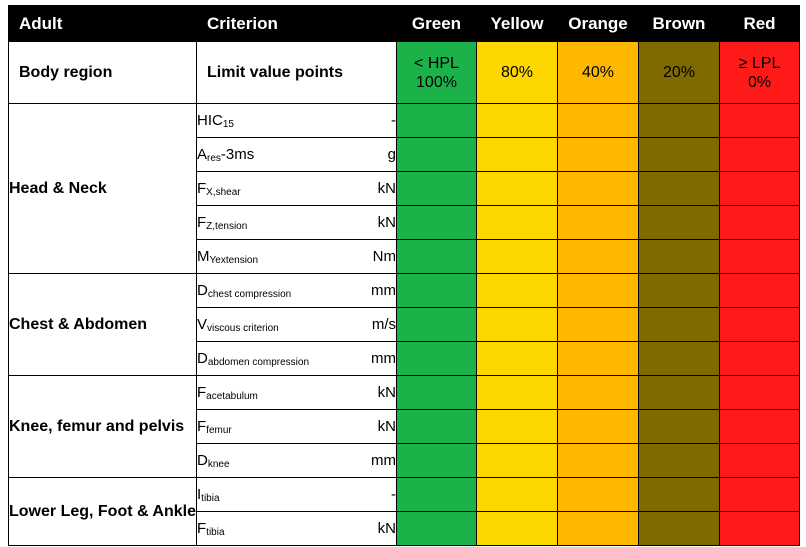 The height and width of the screenshot is (547, 806). What do you see at coordinates (258, 362) in the screenshot?
I see `criterion-subscript: abdomen compression` at bounding box center [258, 362].